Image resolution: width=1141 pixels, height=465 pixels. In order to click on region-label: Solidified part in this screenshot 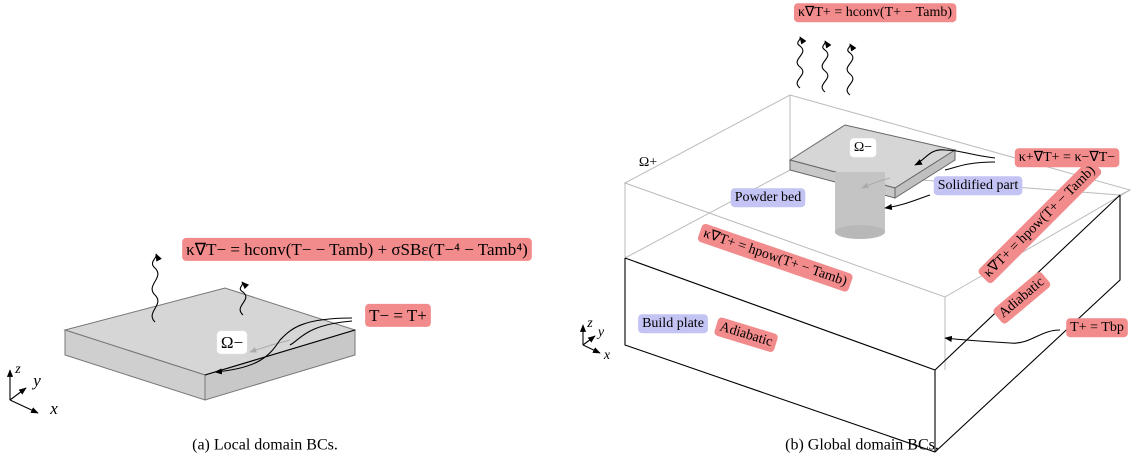, I will do `click(978, 185)`.